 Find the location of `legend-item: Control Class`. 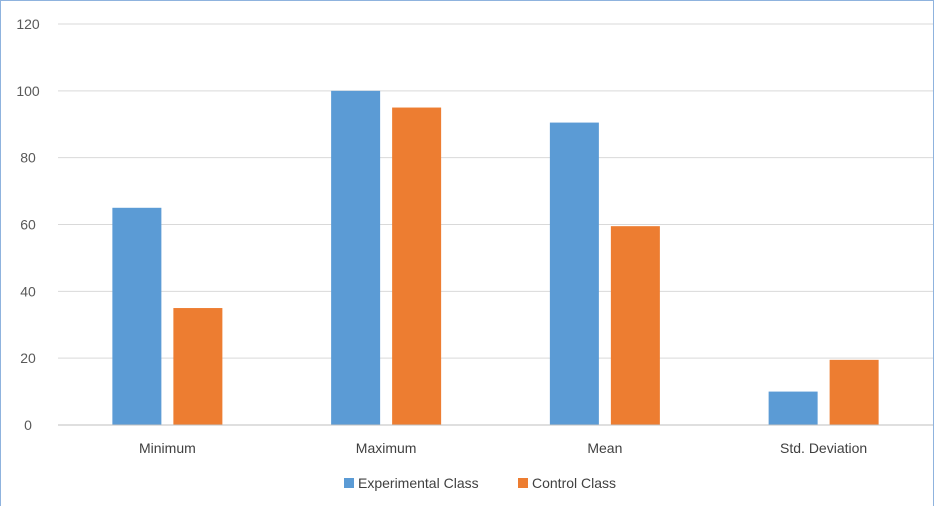

legend-item: Control Class is located at coordinates (567, 483).